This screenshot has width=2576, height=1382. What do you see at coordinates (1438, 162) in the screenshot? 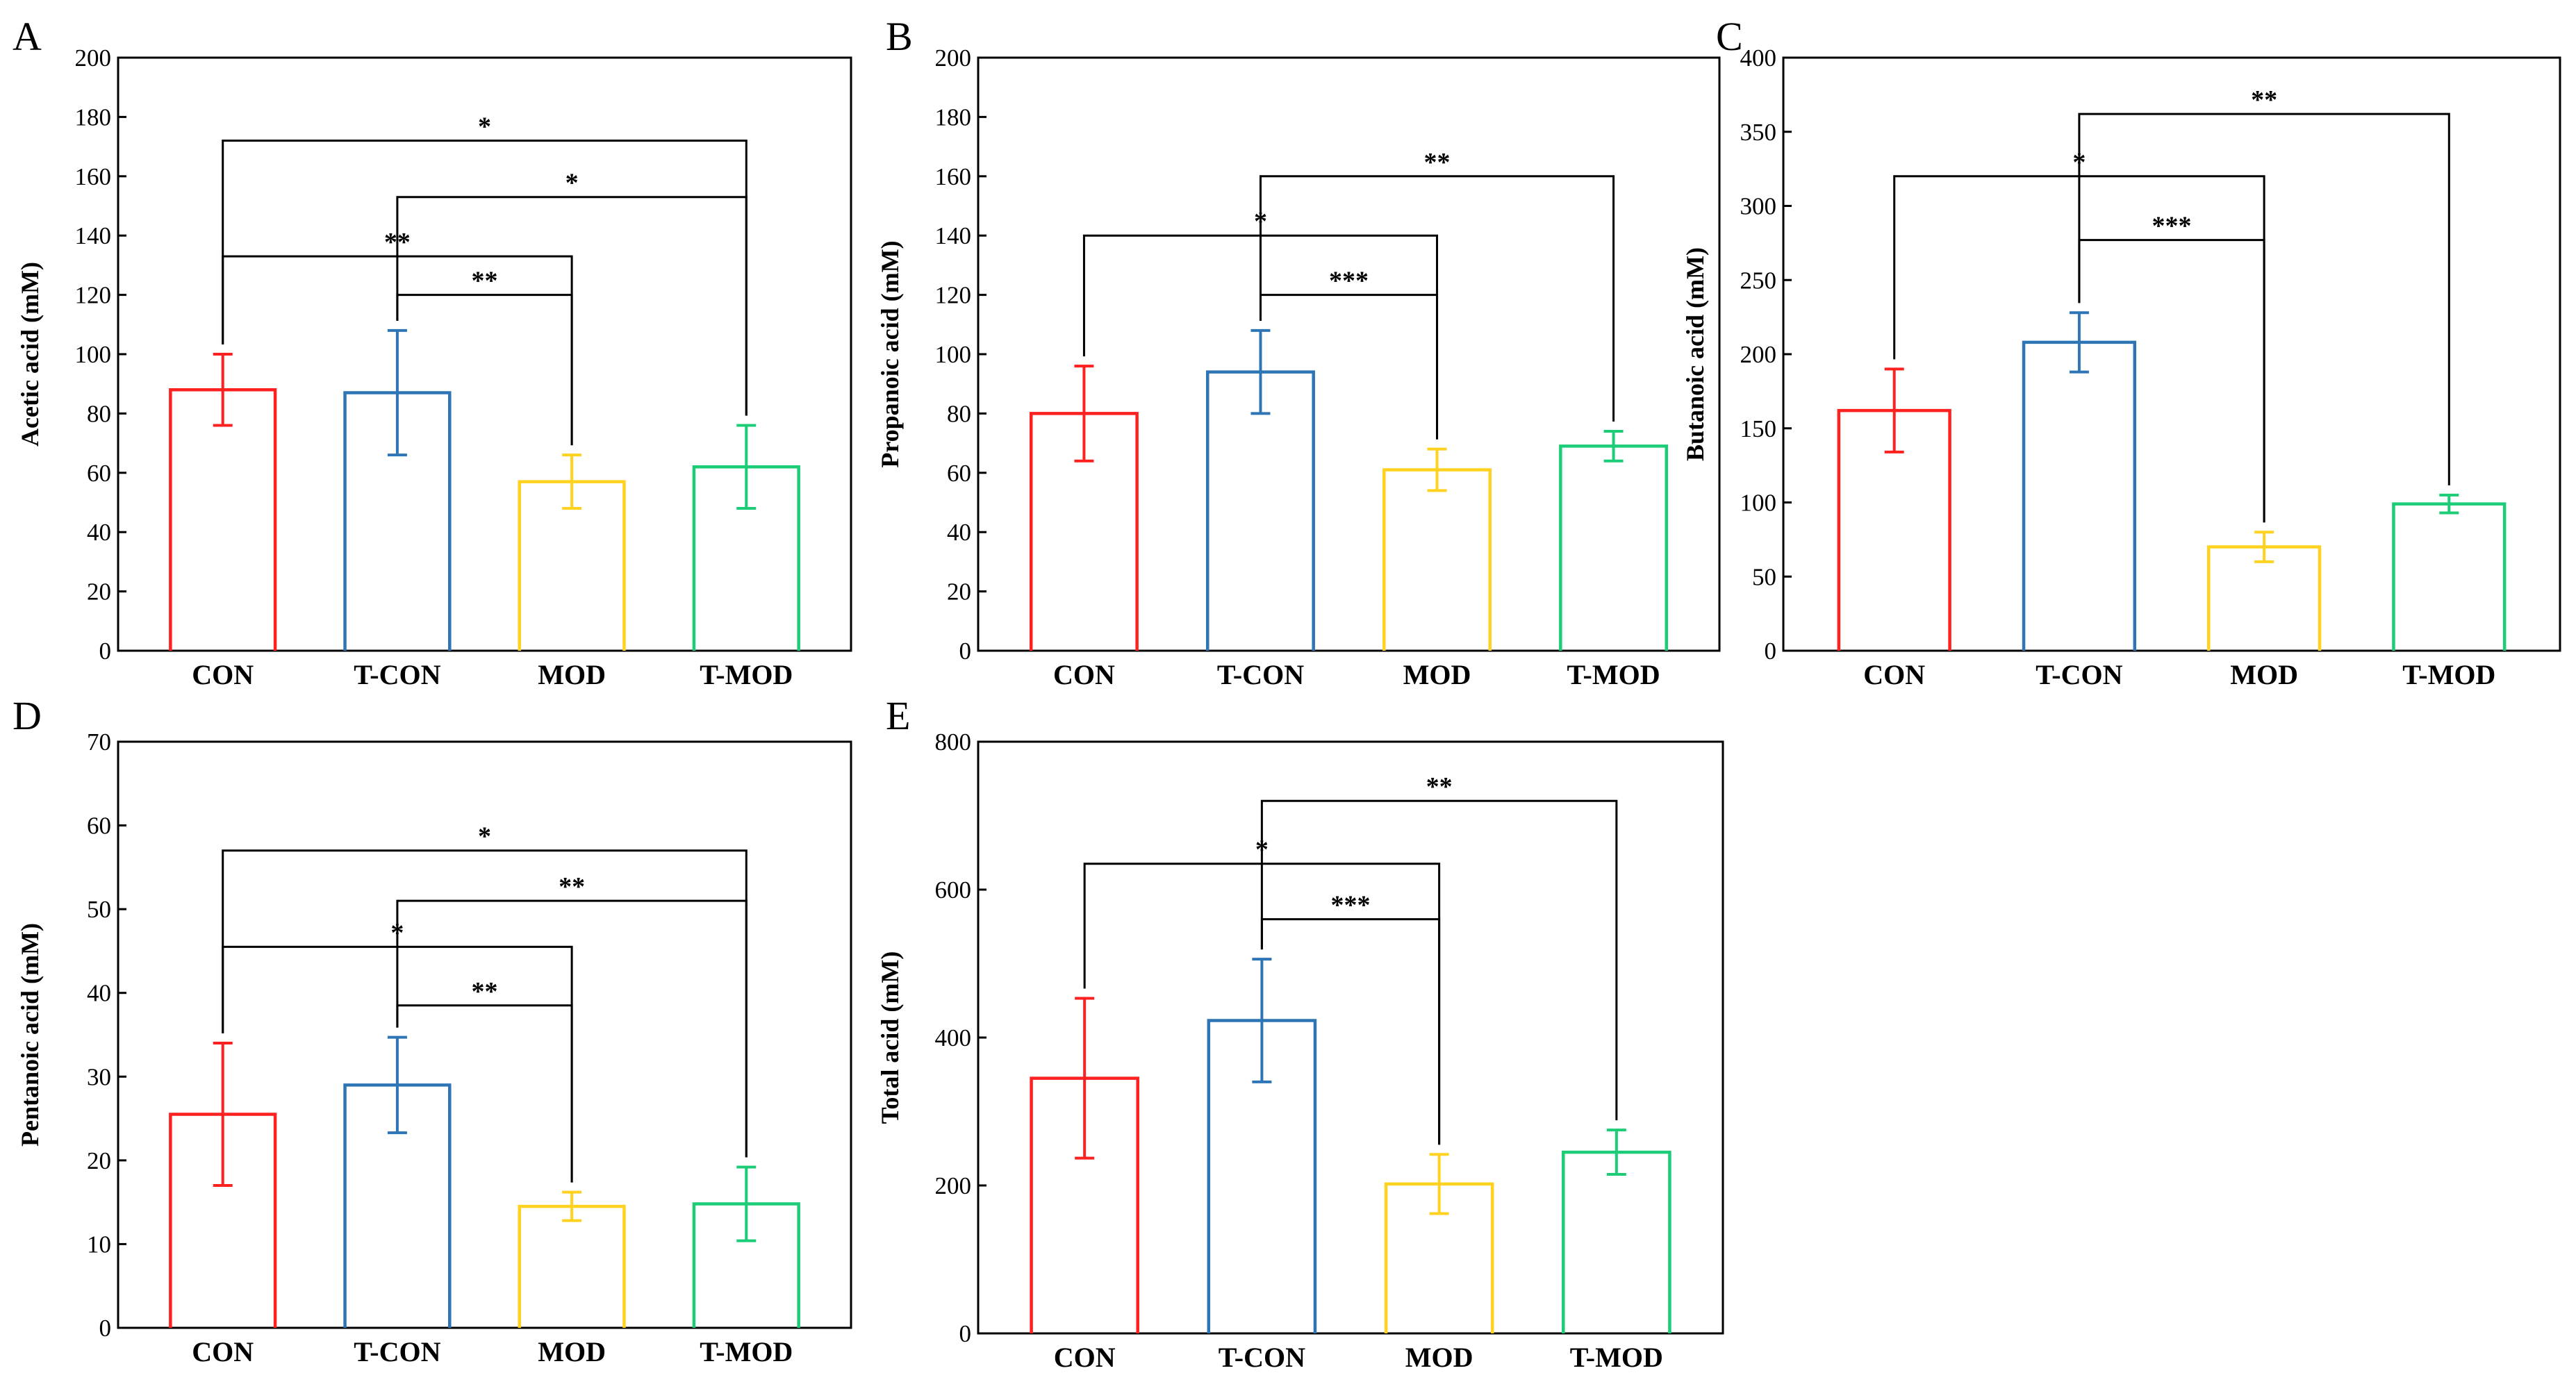
I see `panel-B-significance-label: **` at bounding box center [1438, 162].